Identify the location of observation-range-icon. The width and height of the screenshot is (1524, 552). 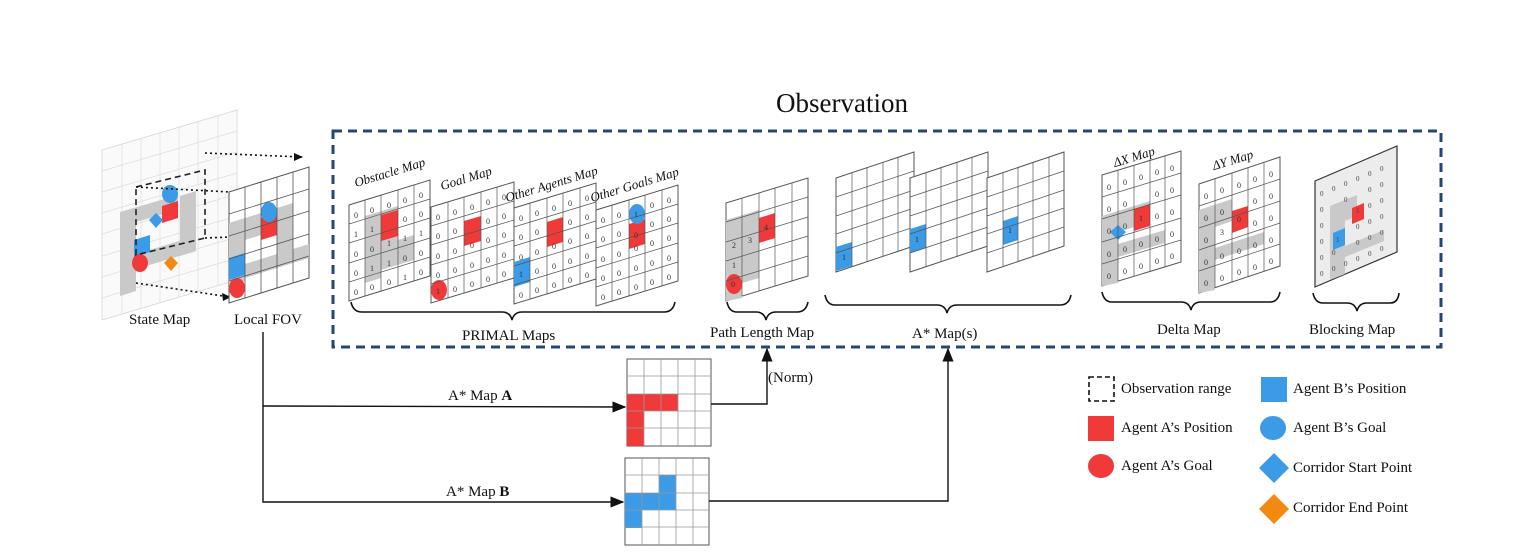
(1101, 389).